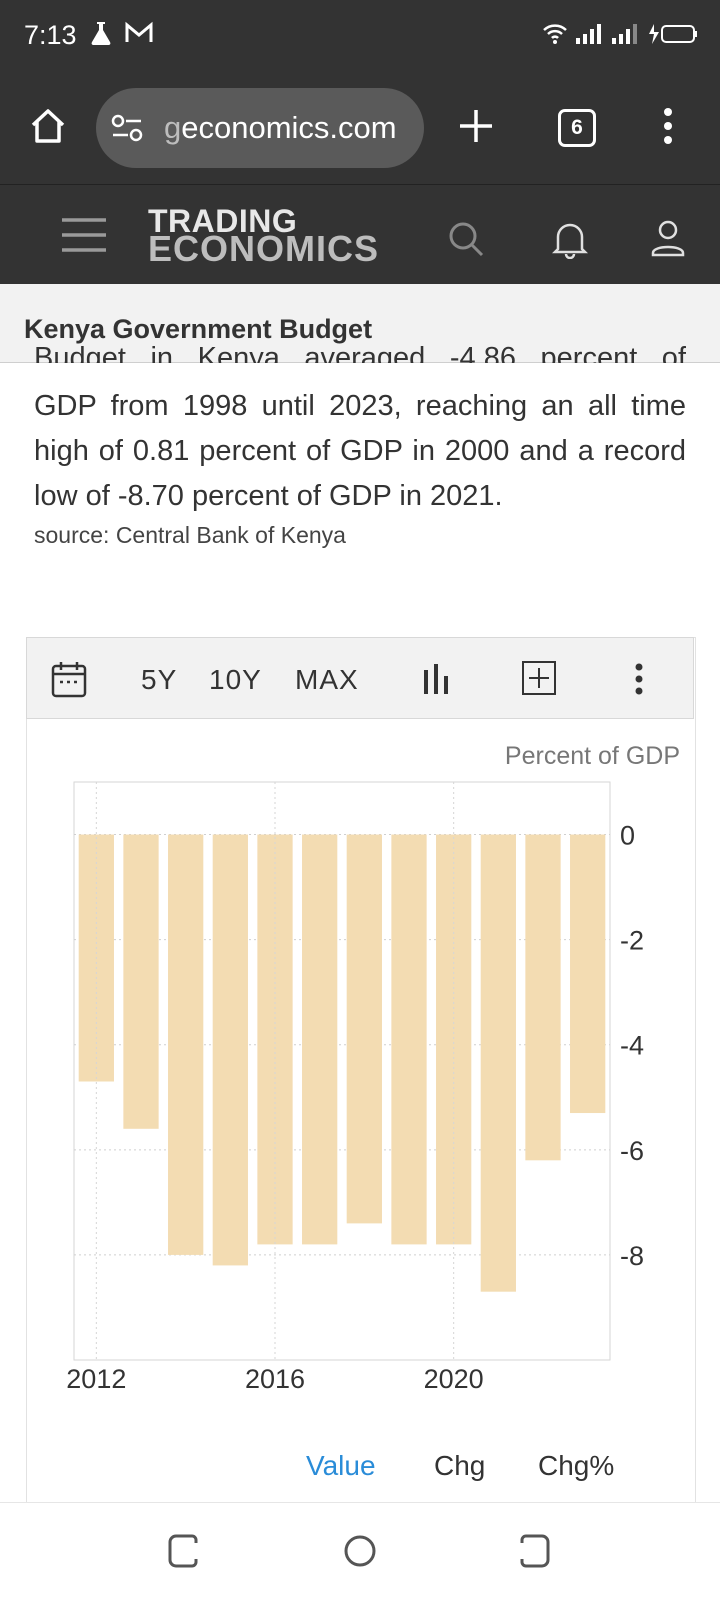  I want to click on source-text: source: Central Bank of Kenya, so click(190, 535).